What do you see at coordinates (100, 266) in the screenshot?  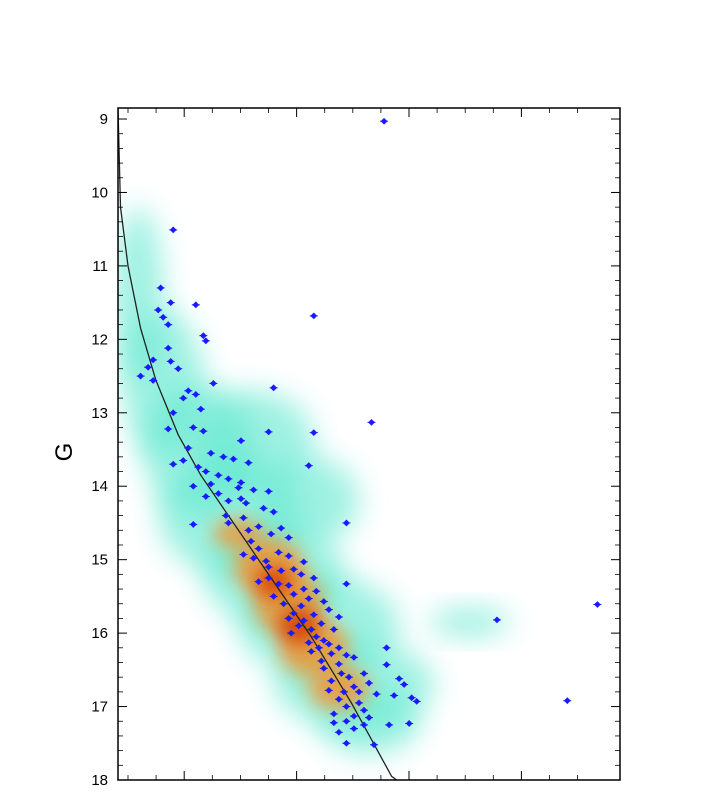 I see `y-tick-label: 11` at bounding box center [100, 266].